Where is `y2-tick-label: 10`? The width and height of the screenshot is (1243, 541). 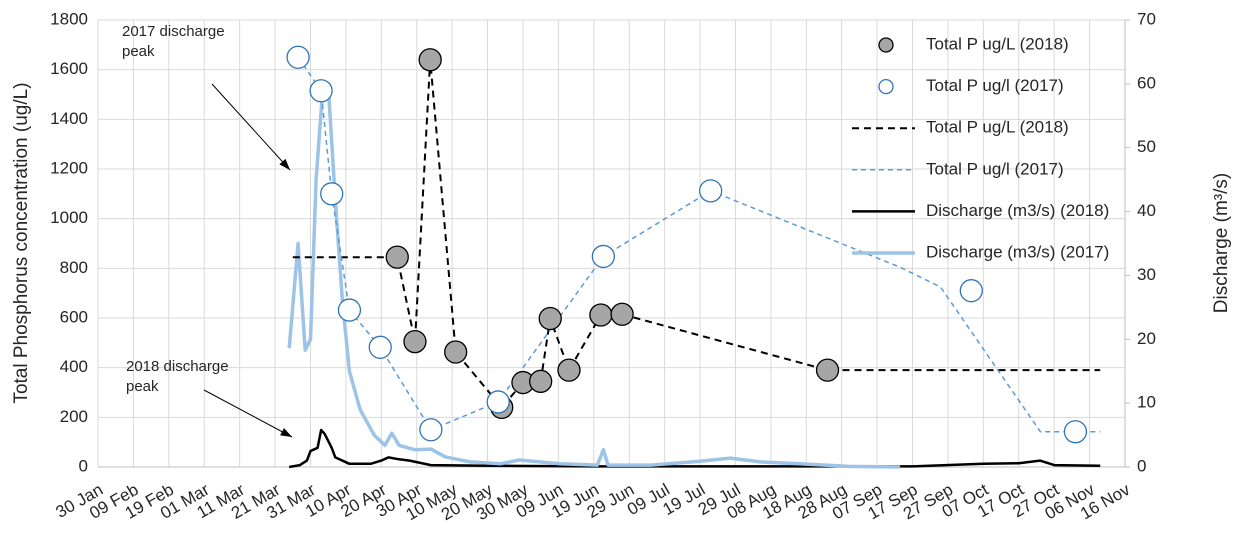 y2-tick-label: 10 is located at coordinates (1146, 402).